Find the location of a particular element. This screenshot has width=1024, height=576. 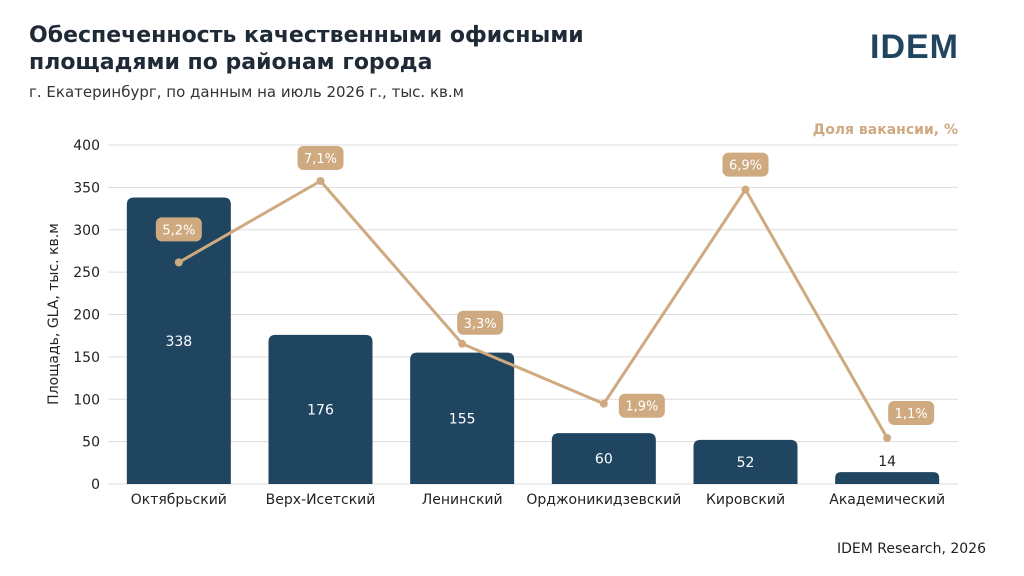

idem-logo: IDEM is located at coordinates (914, 46).